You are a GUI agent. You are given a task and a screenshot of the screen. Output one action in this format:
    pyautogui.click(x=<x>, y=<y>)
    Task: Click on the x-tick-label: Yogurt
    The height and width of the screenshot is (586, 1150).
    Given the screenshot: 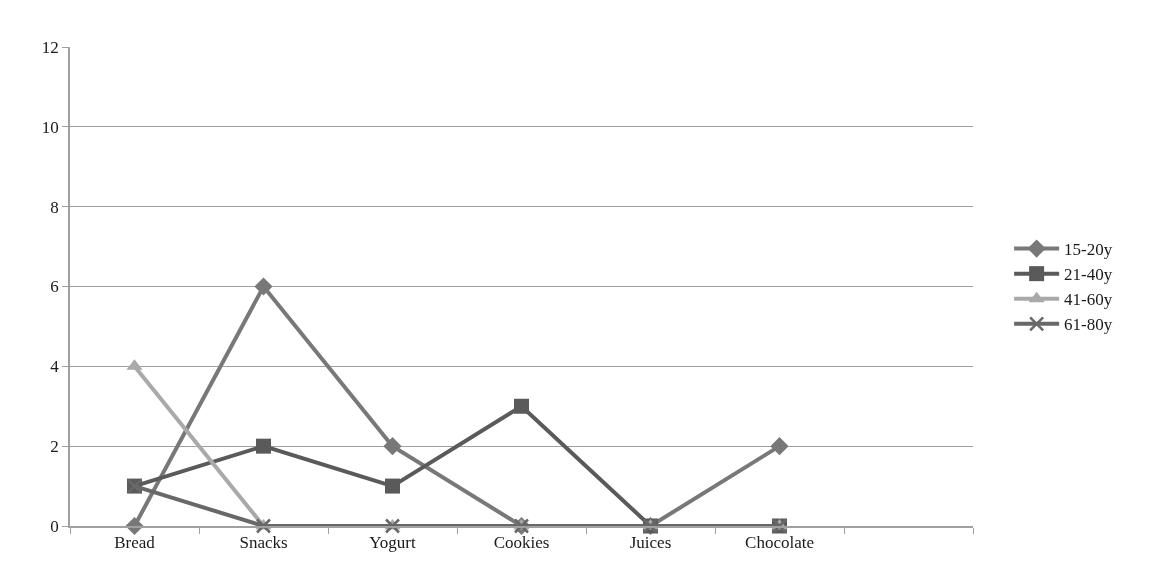 What is the action you would take?
    pyautogui.click(x=392, y=543)
    